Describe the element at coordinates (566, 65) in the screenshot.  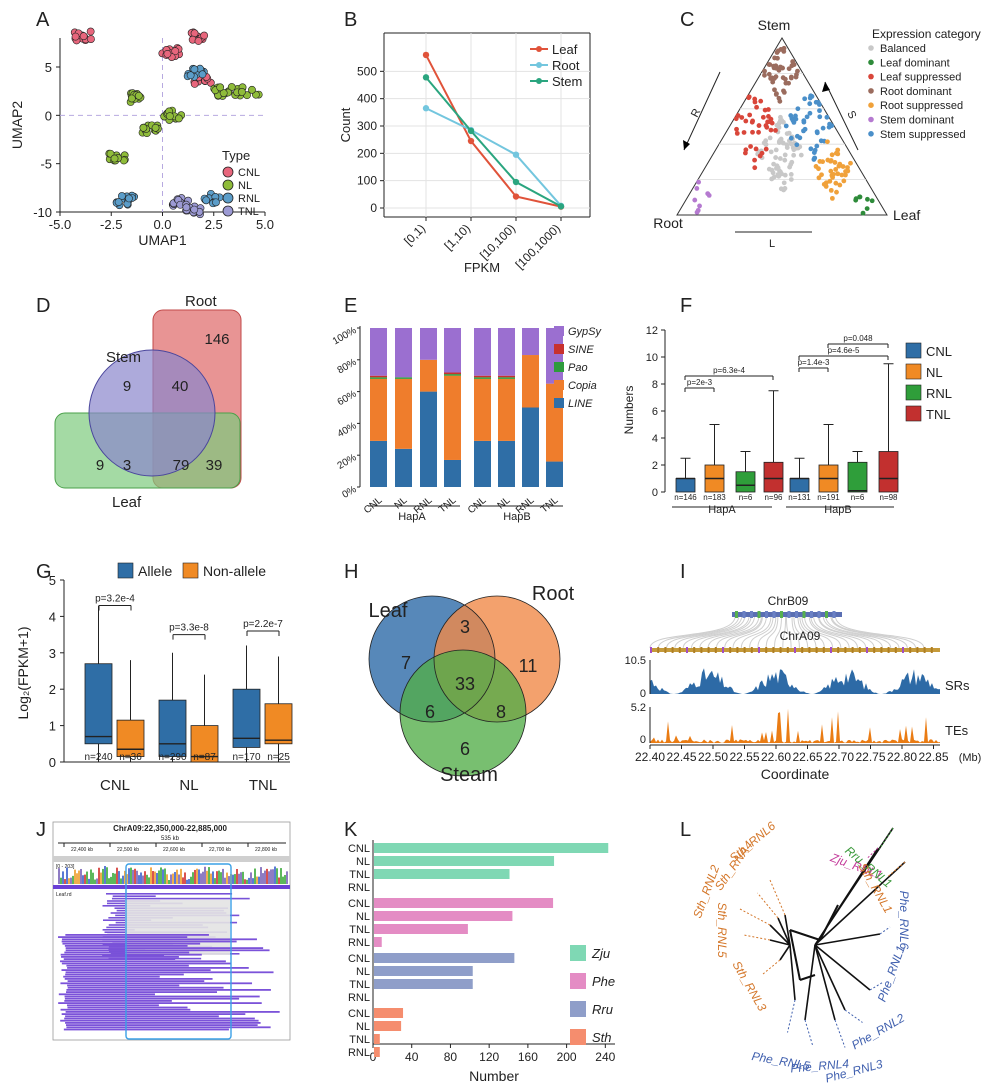
I see `legend-label: Root` at that location.